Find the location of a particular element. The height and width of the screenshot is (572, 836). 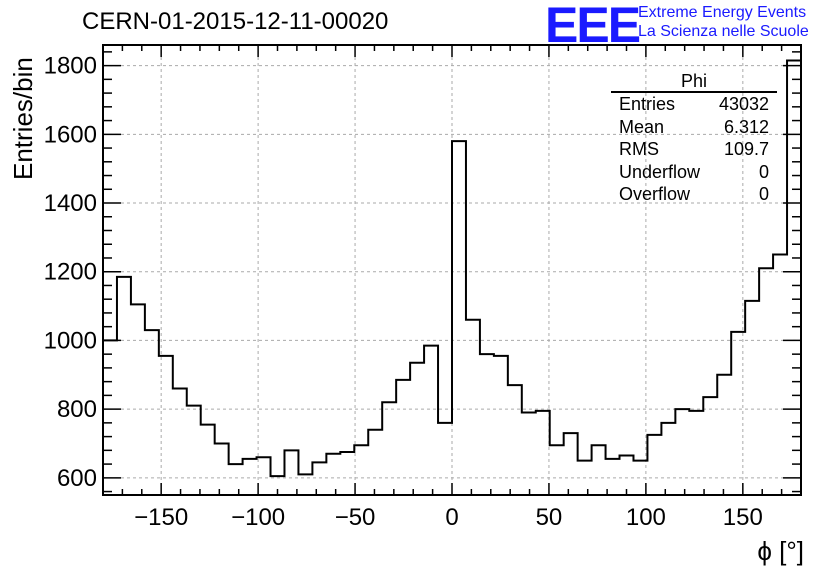

x-tick-label: −50 is located at coordinates (355, 517).